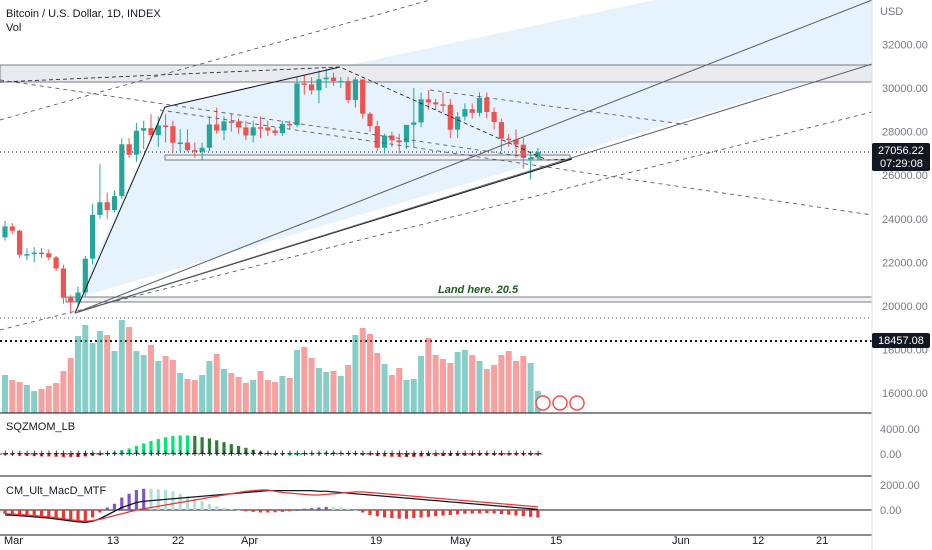 The width and height of the screenshot is (932, 550). Describe the element at coordinates (13, 541) in the screenshot. I see `time-axis-tick: Mar` at that location.